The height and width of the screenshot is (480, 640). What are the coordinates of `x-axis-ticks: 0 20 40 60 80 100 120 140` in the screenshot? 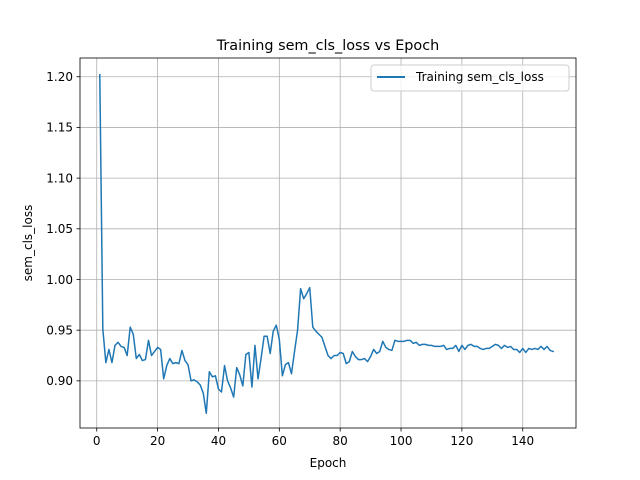 It's located at (313, 438).